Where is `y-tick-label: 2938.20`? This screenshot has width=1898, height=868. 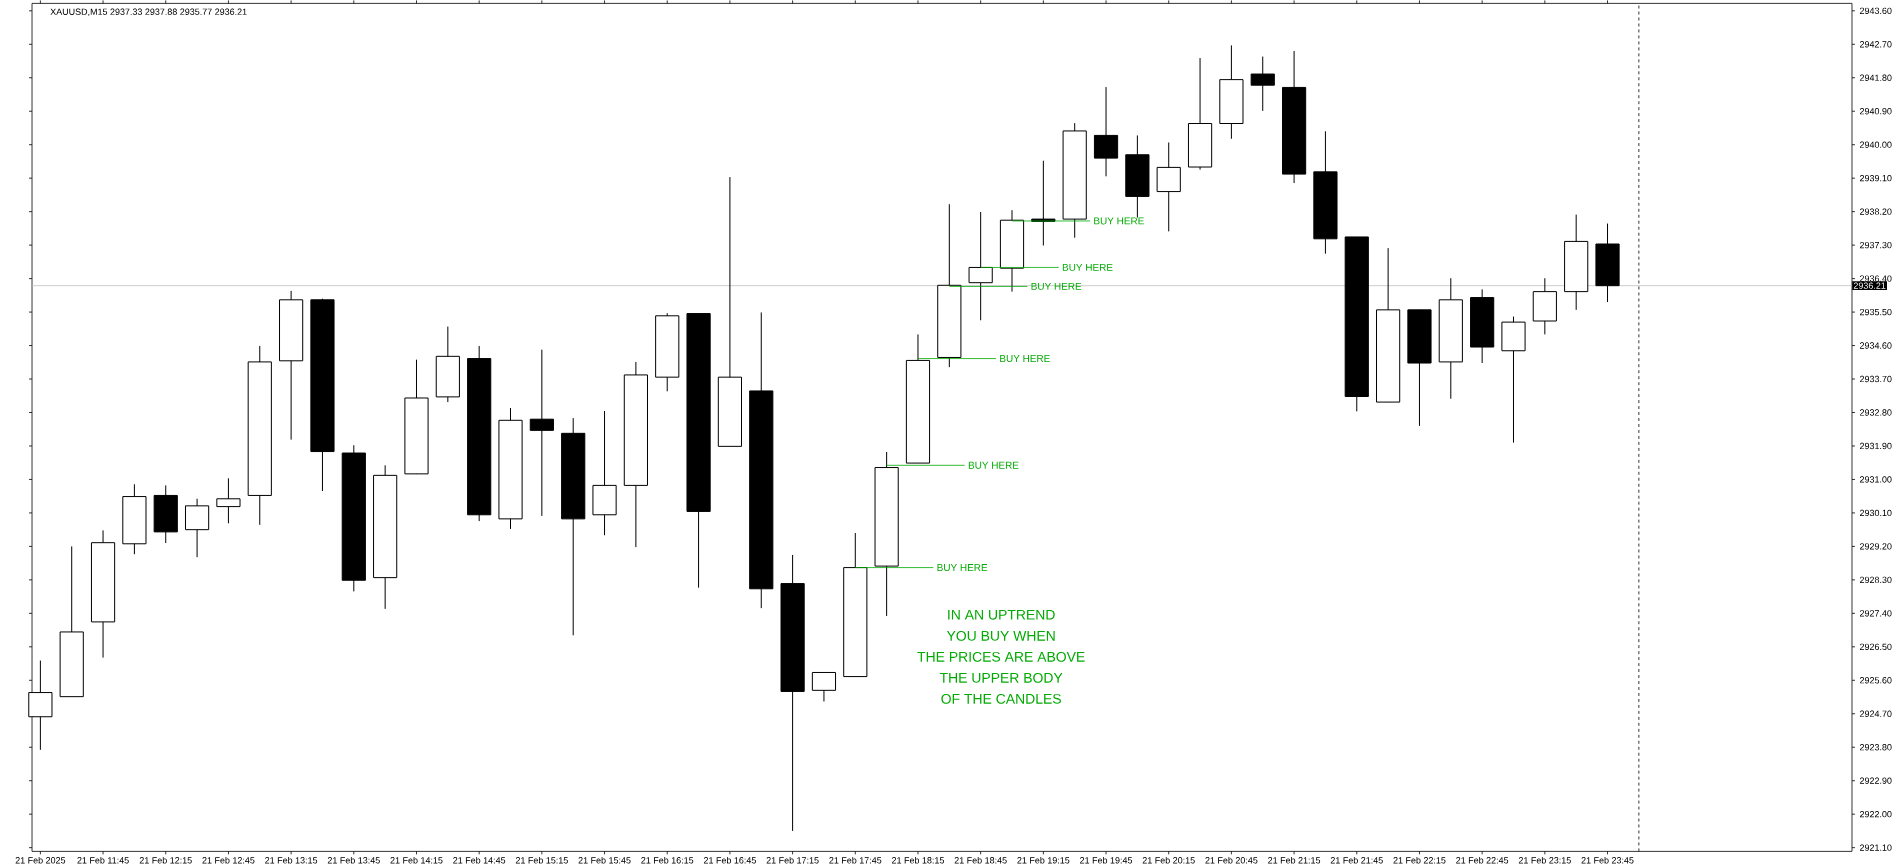
y-tick-label: 2938.20 is located at coordinates (1875, 211).